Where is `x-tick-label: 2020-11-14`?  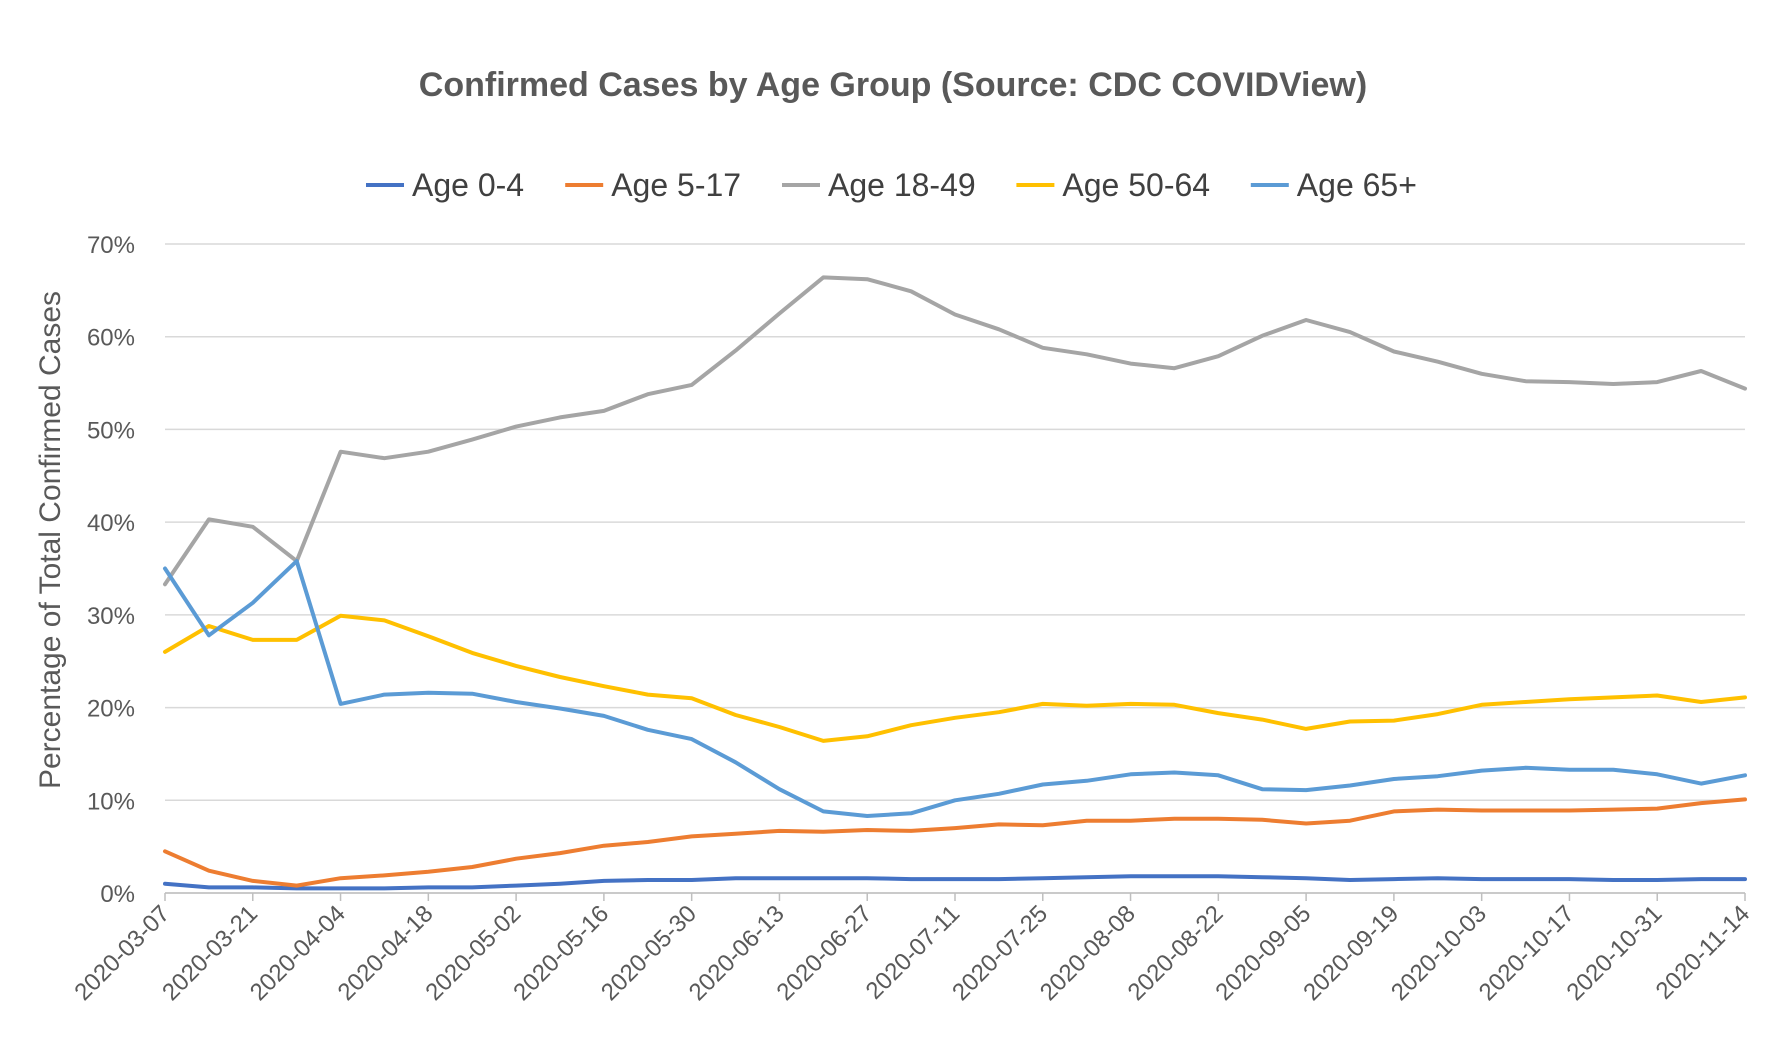
x-tick-label: 2020-11-14 is located at coordinates (1703, 952).